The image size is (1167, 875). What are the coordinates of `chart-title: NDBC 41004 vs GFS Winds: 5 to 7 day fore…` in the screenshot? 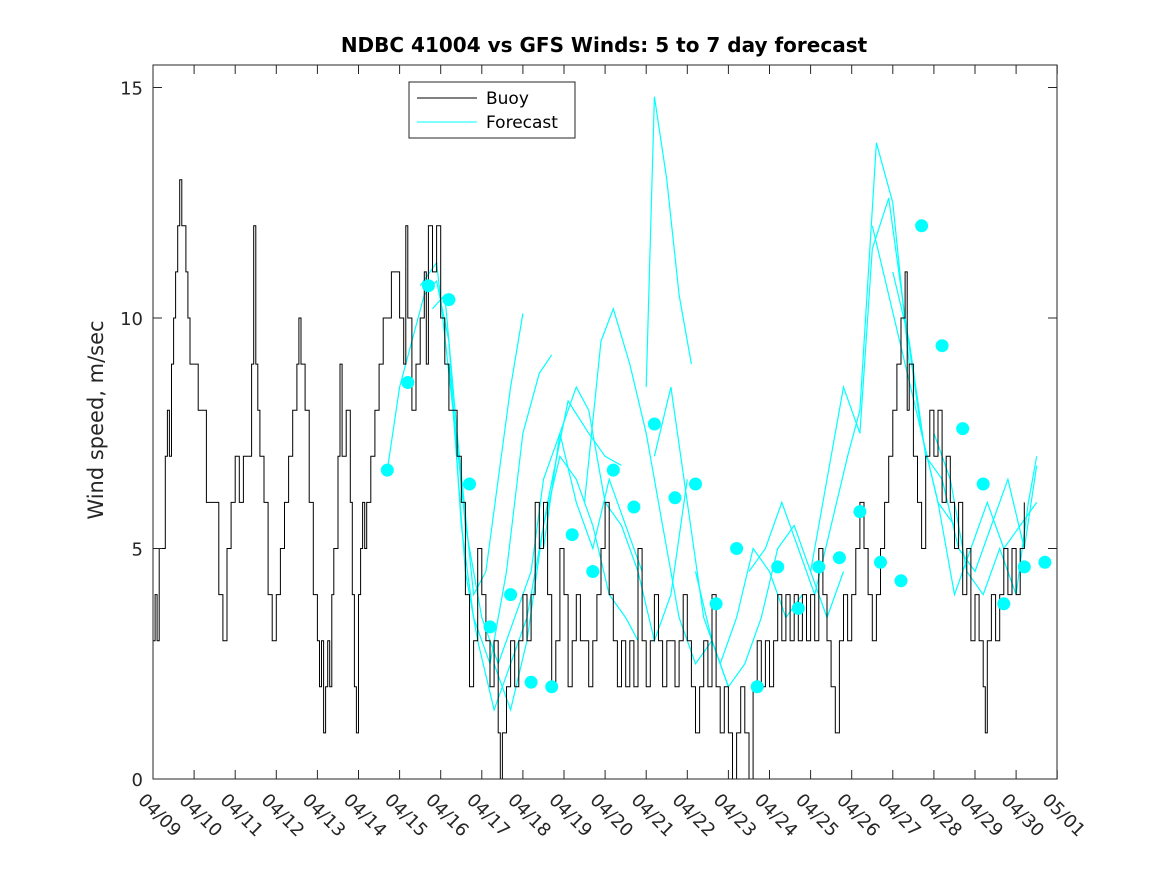 It's located at (604, 45).